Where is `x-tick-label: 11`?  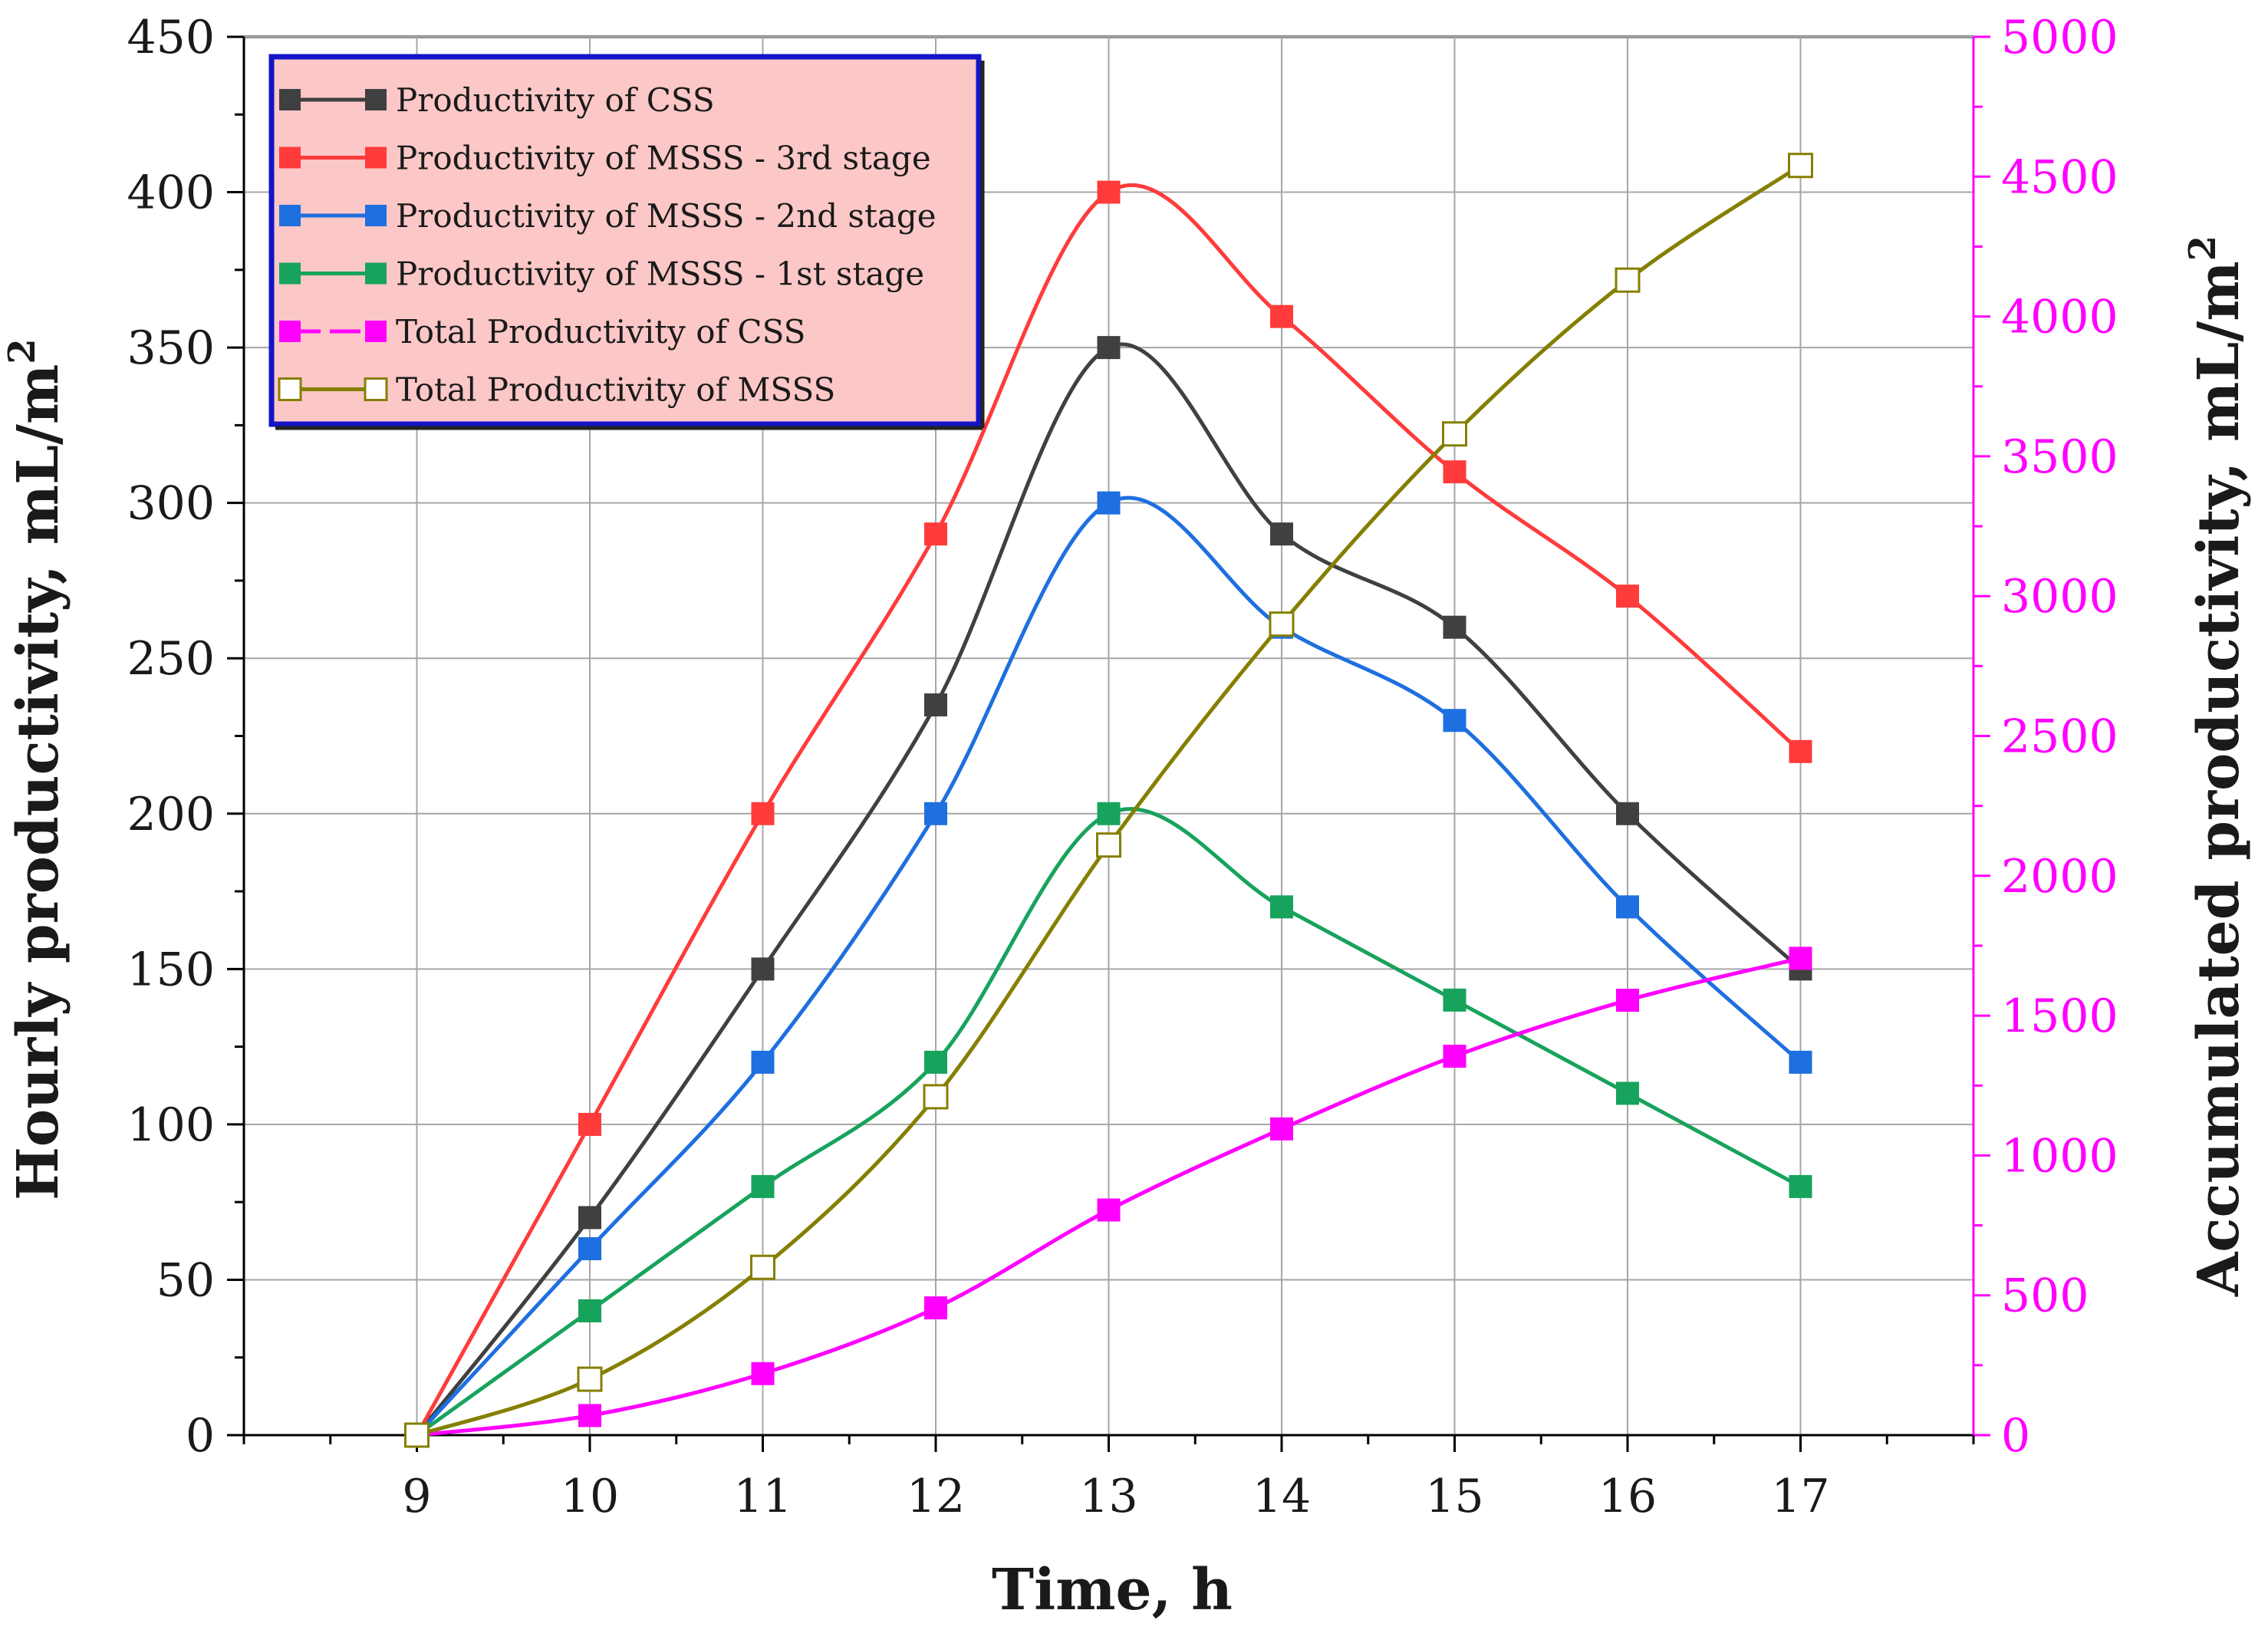
x-tick-label: 11 is located at coordinates (763, 1496).